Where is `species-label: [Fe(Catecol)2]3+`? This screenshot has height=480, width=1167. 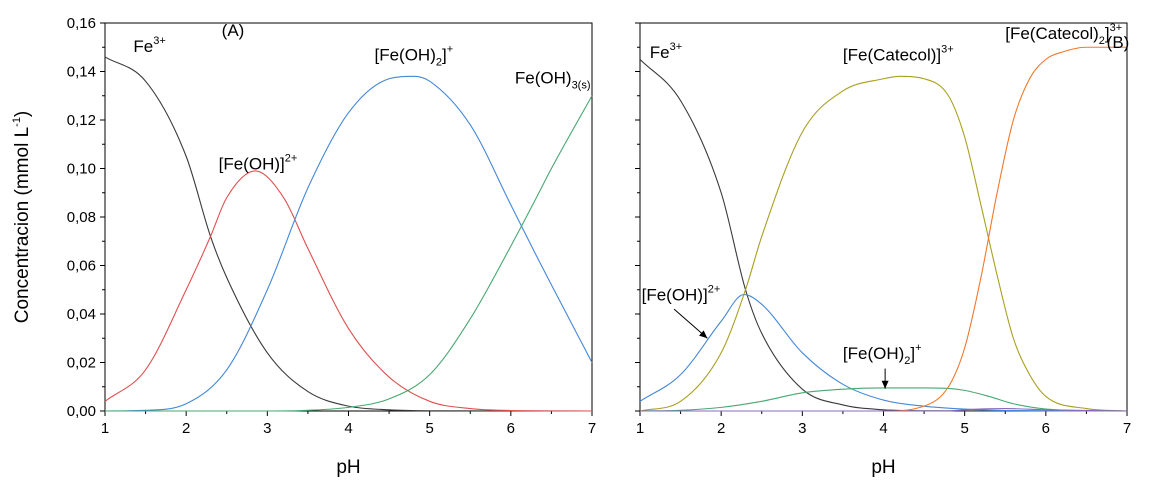 species-label: [Fe(Catecol)2]3+ is located at coordinates (1063, 34).